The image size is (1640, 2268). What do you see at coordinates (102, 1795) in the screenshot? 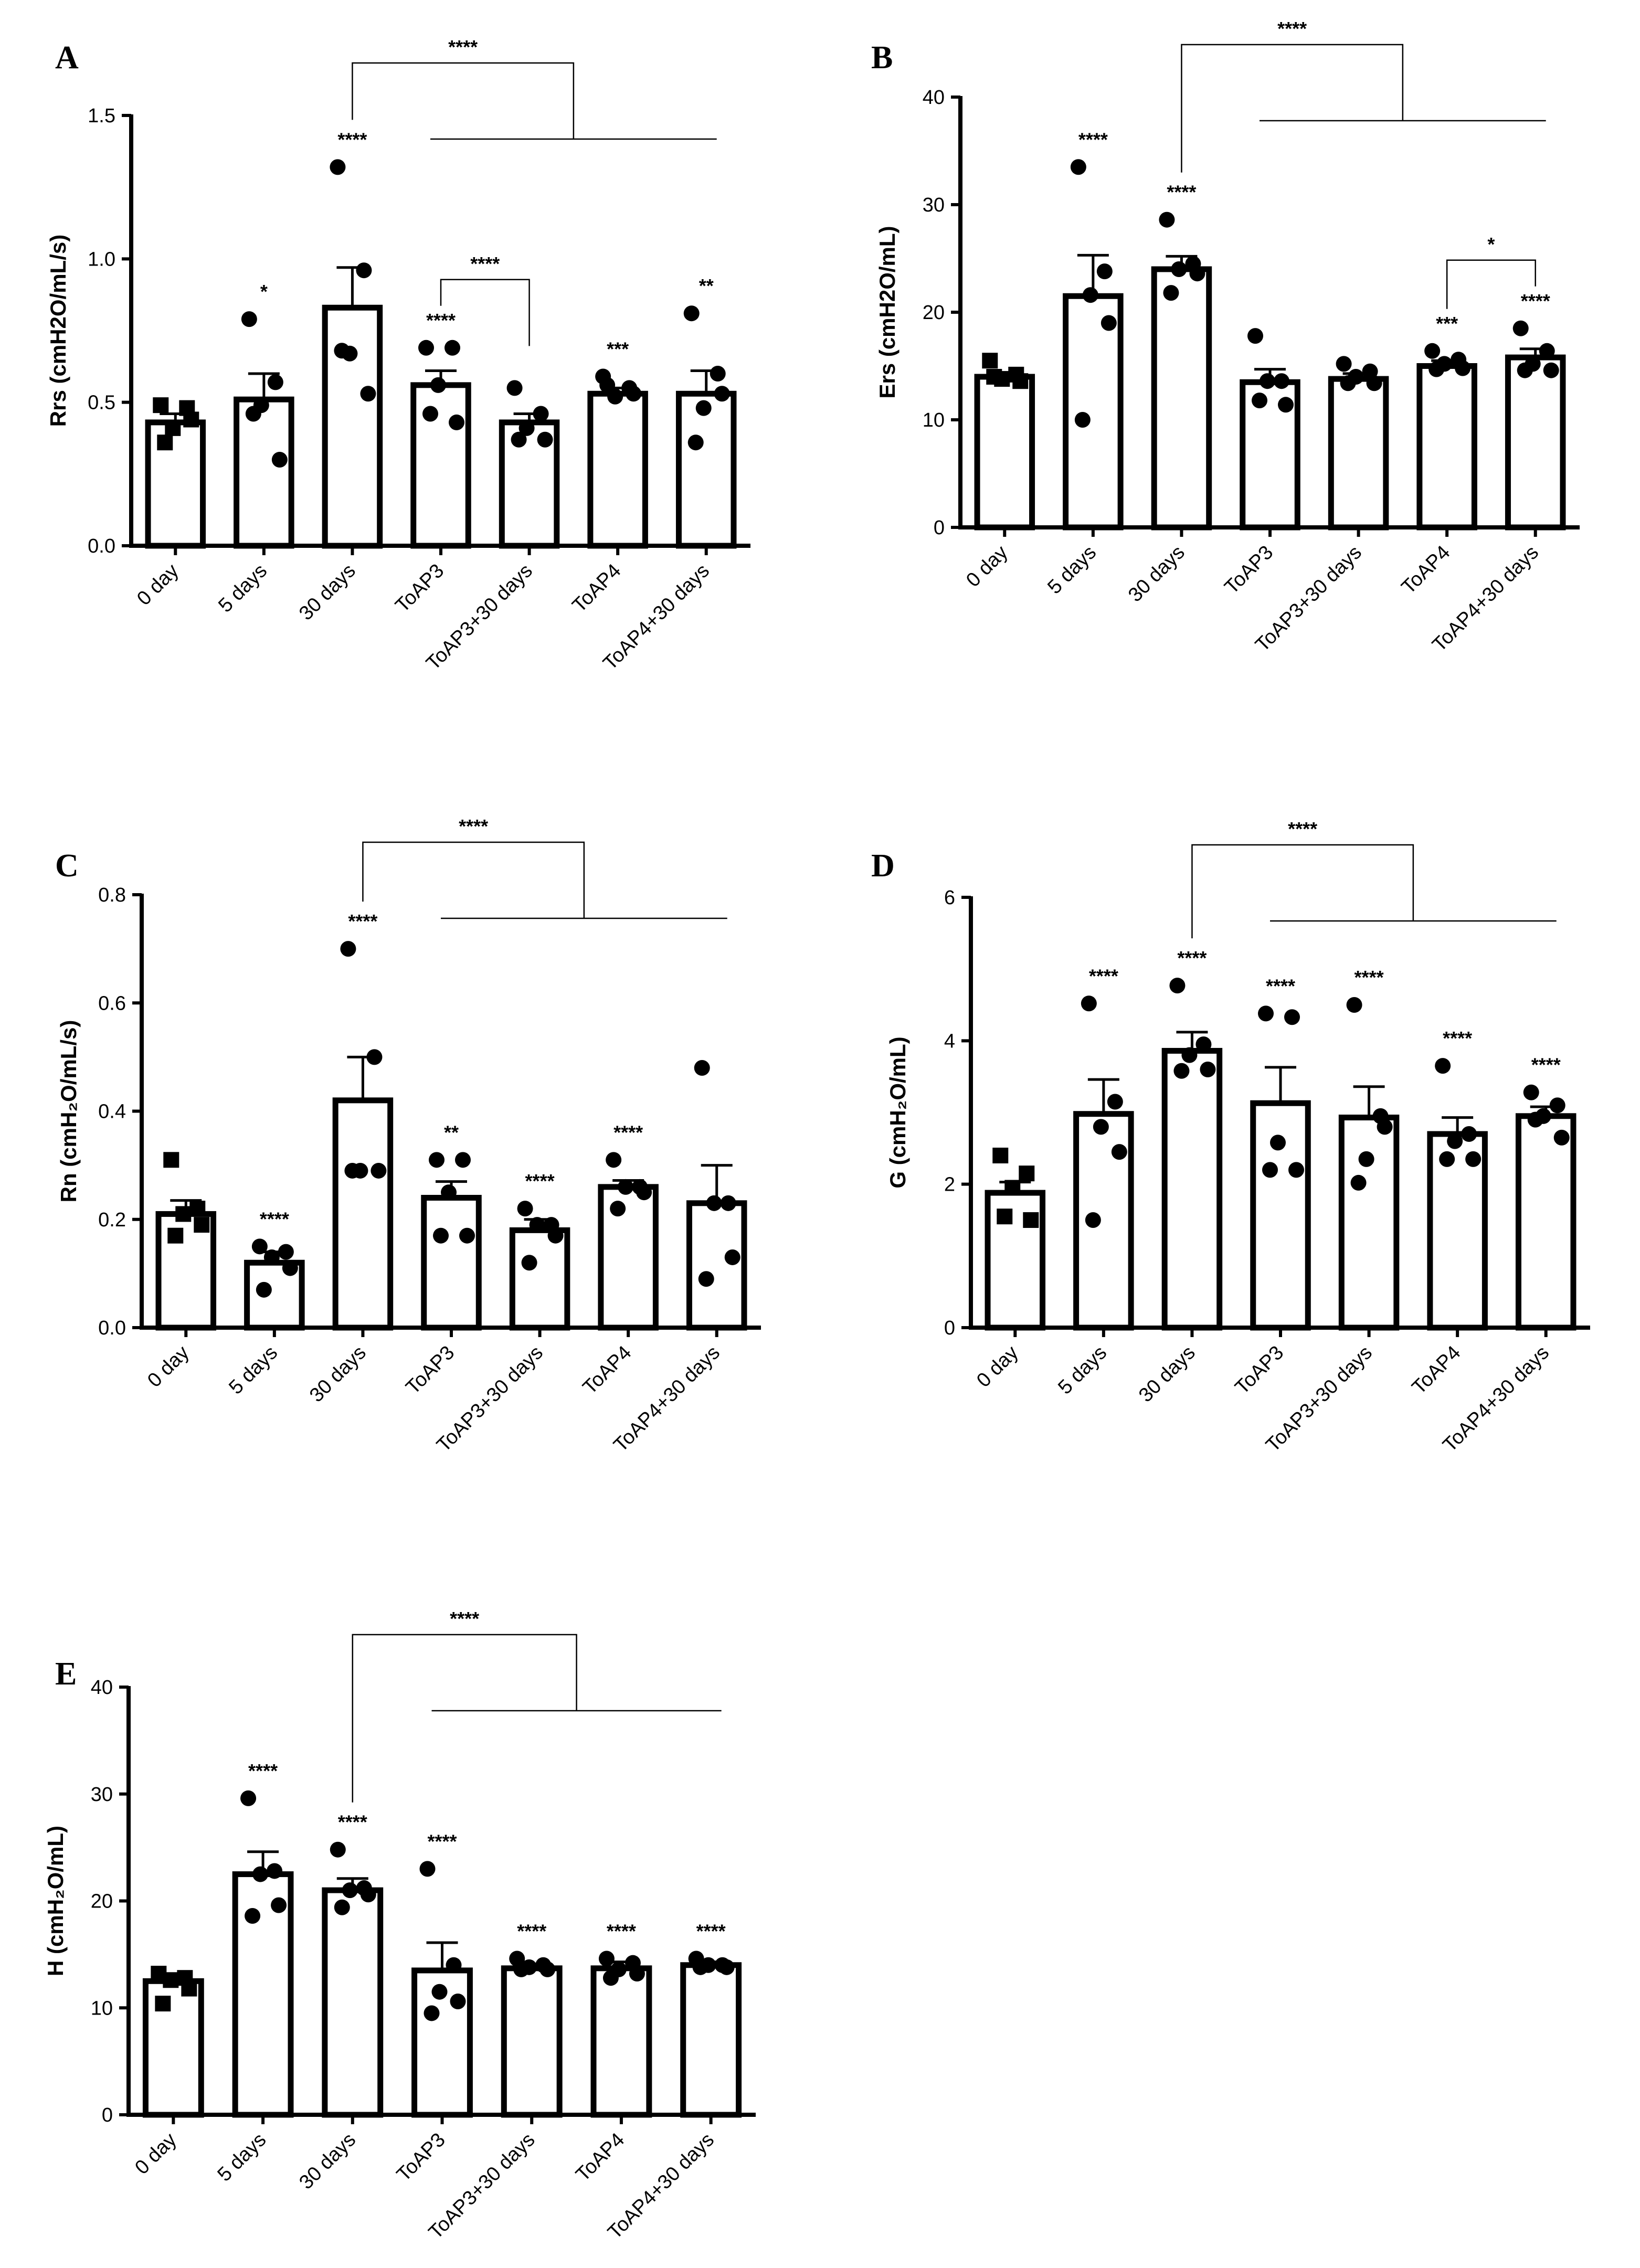
I see `y-tick-label: 30` at bounding box center [102, 1795].